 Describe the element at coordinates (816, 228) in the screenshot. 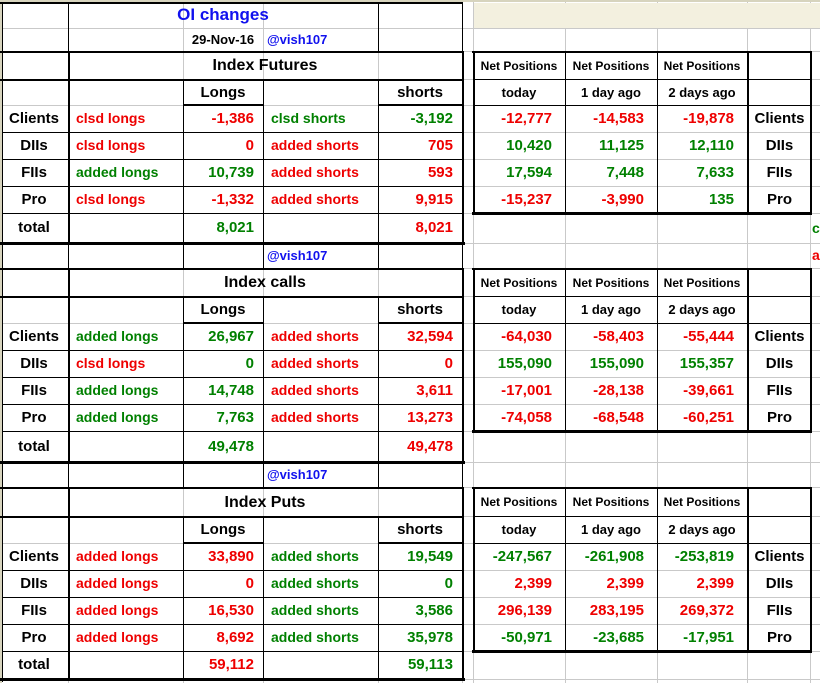

I see `edge-text-fragment: c` at that location.